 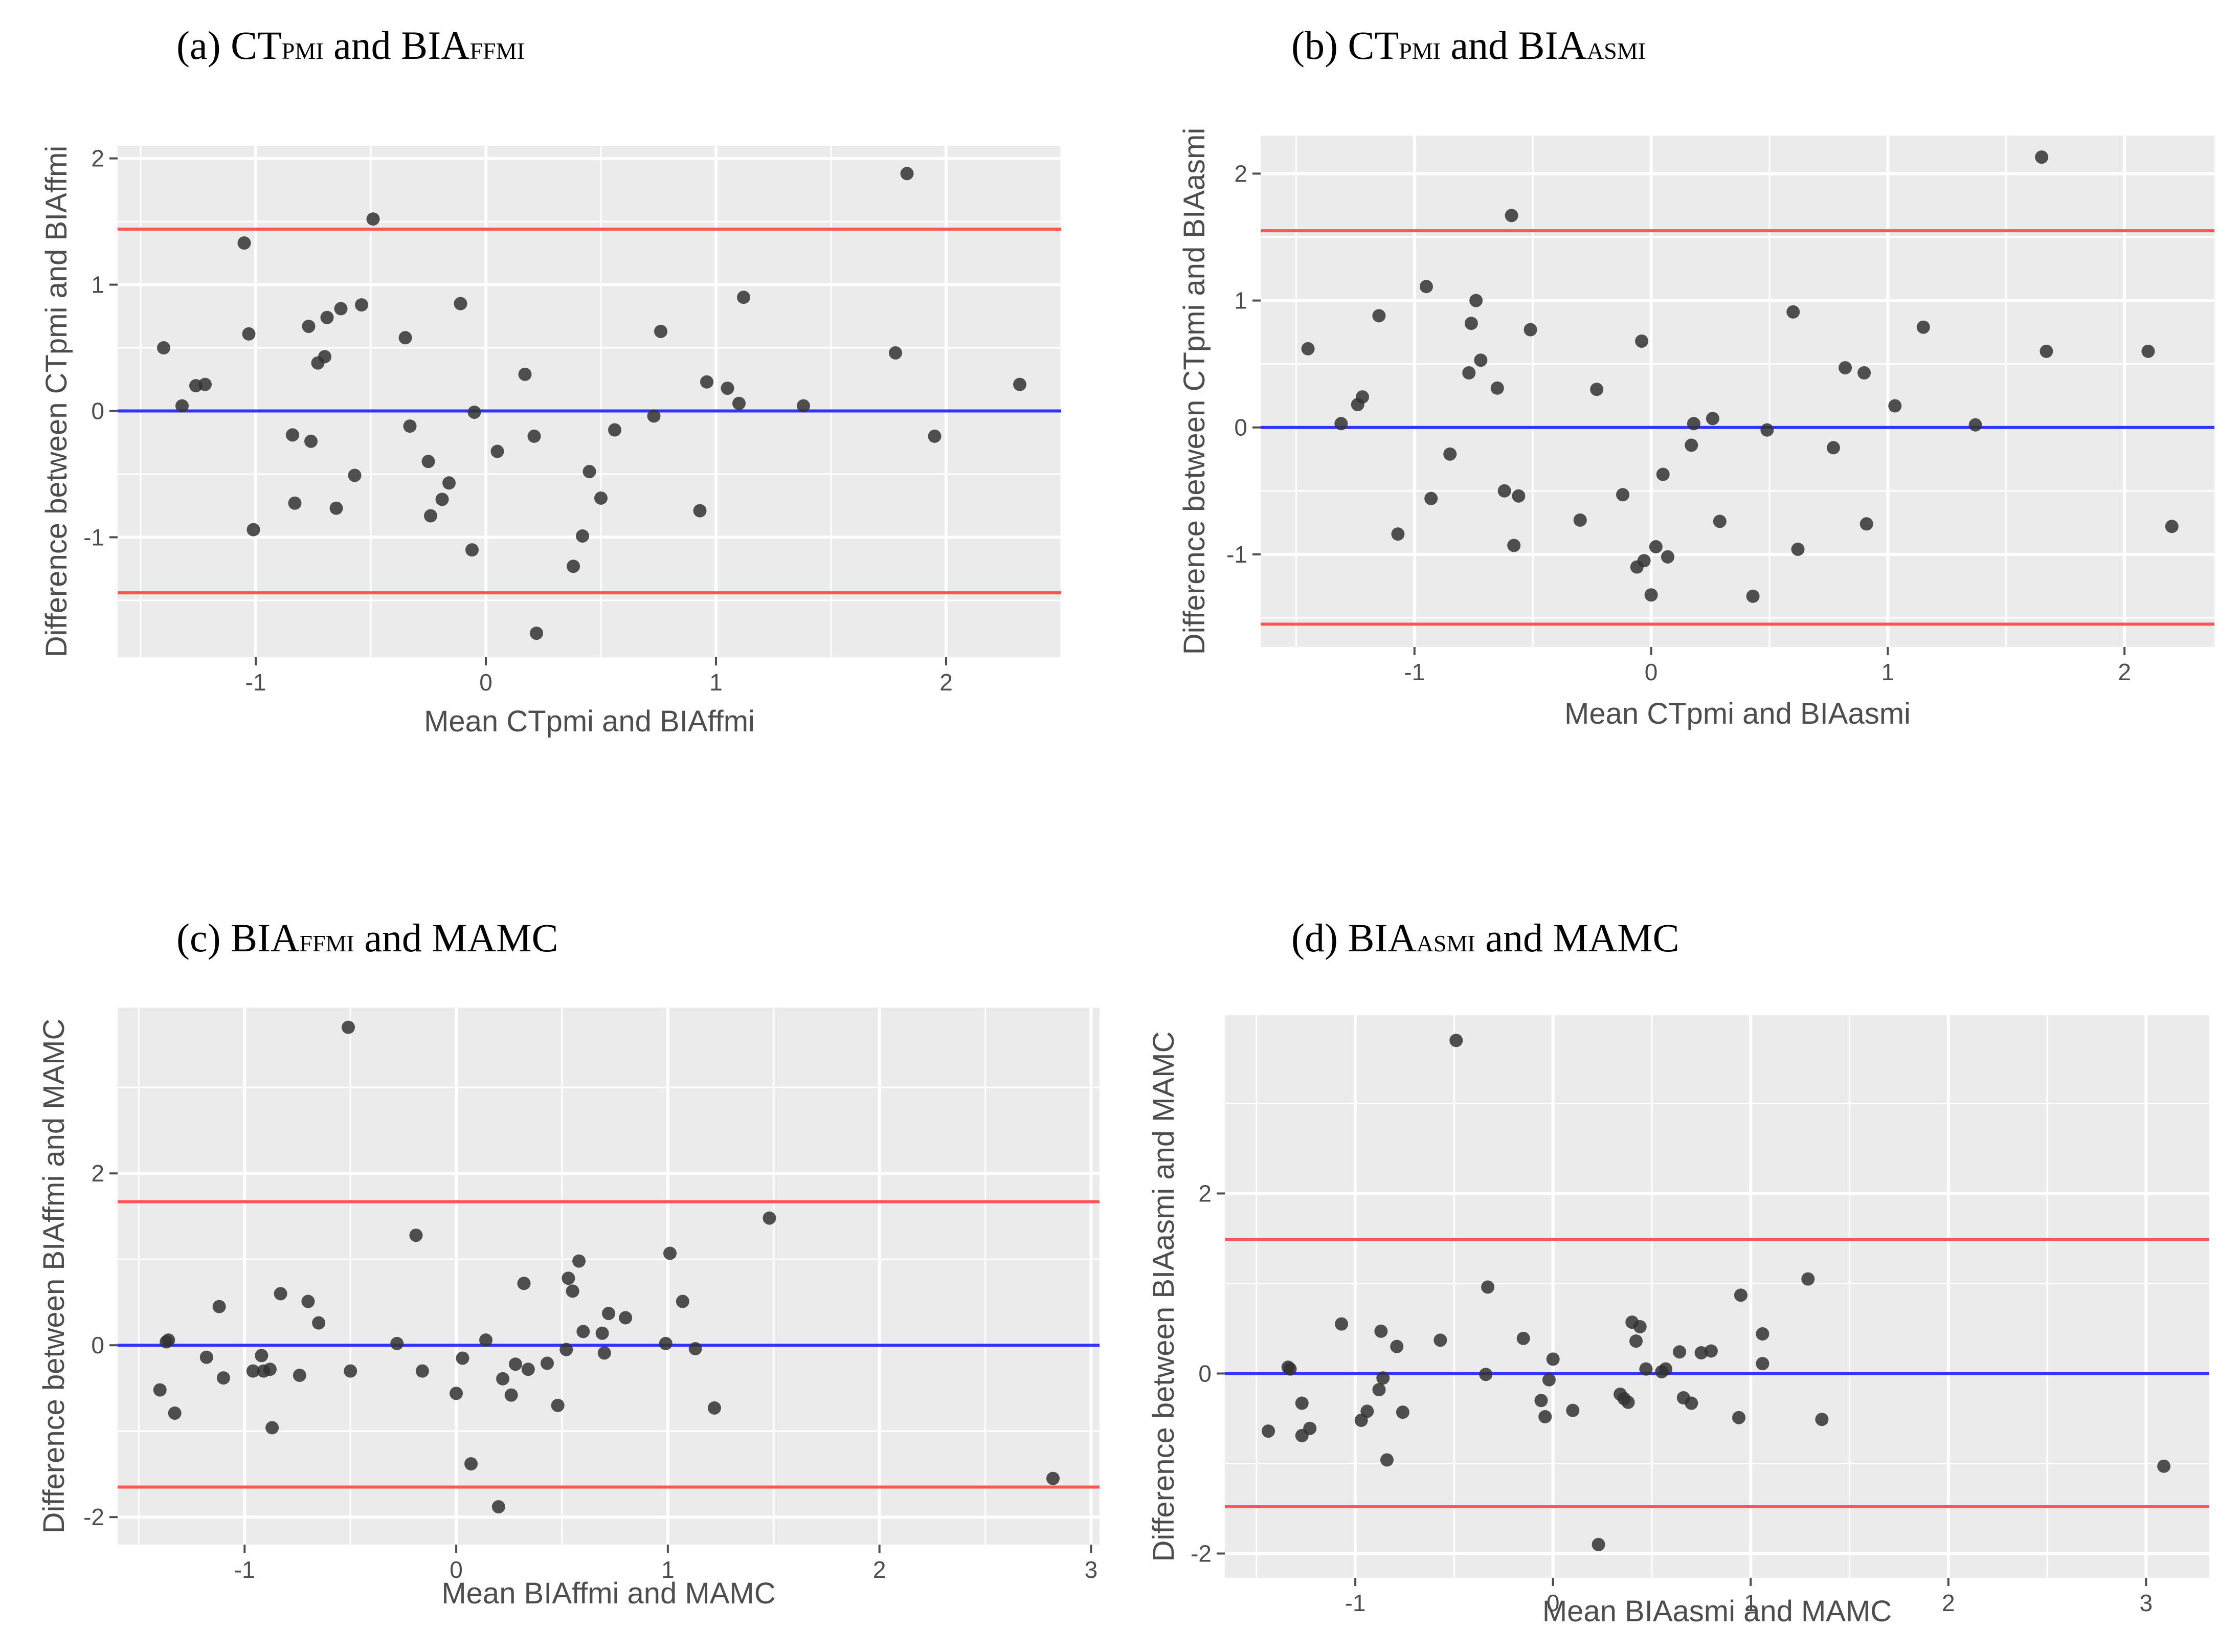 What do you see at coordinates (203, 45) in the screenshot?
I see `title-label: (a)` at bounding box center [203, 45].